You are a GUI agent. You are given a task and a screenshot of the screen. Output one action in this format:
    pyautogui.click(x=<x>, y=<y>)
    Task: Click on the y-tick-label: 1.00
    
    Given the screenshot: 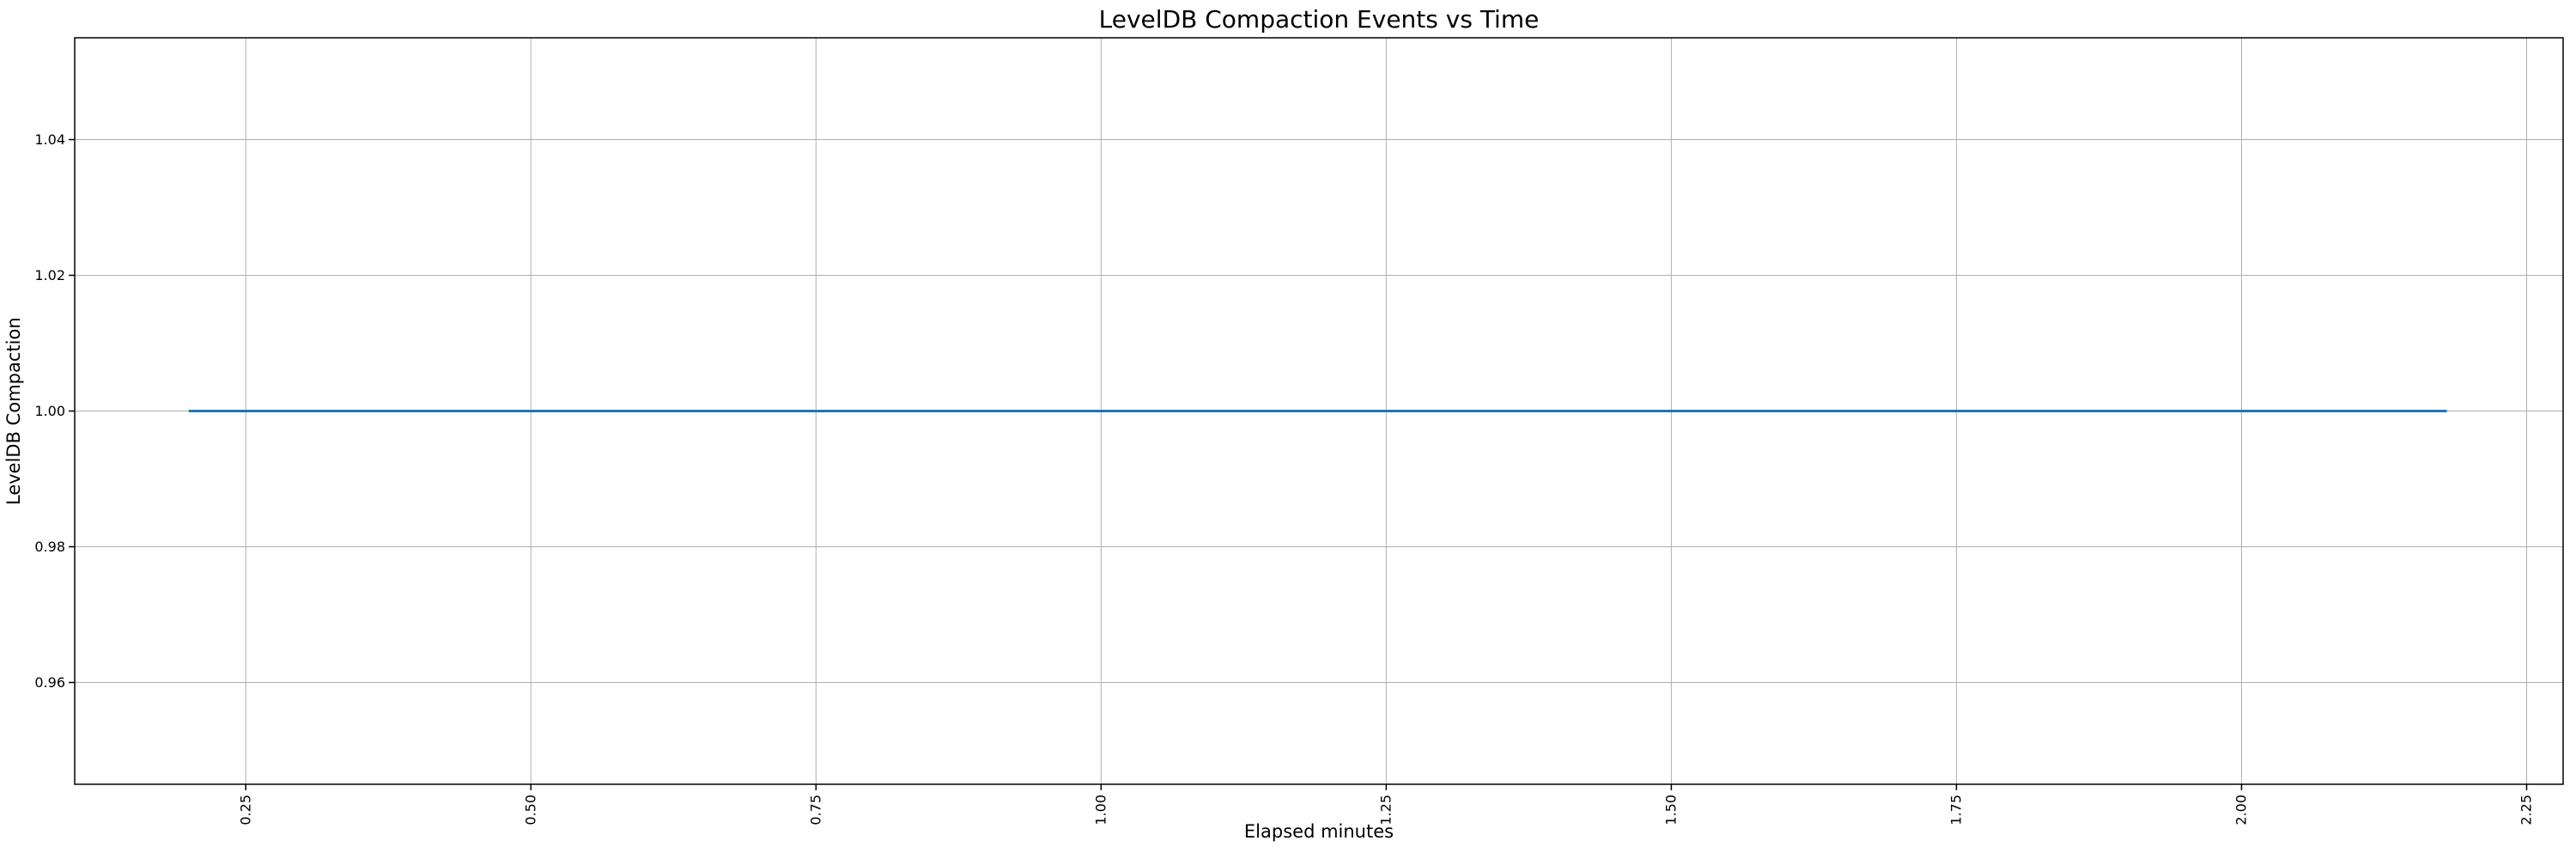 What is the action you would take?
    pyautogui.click(x=49, y=411)
    